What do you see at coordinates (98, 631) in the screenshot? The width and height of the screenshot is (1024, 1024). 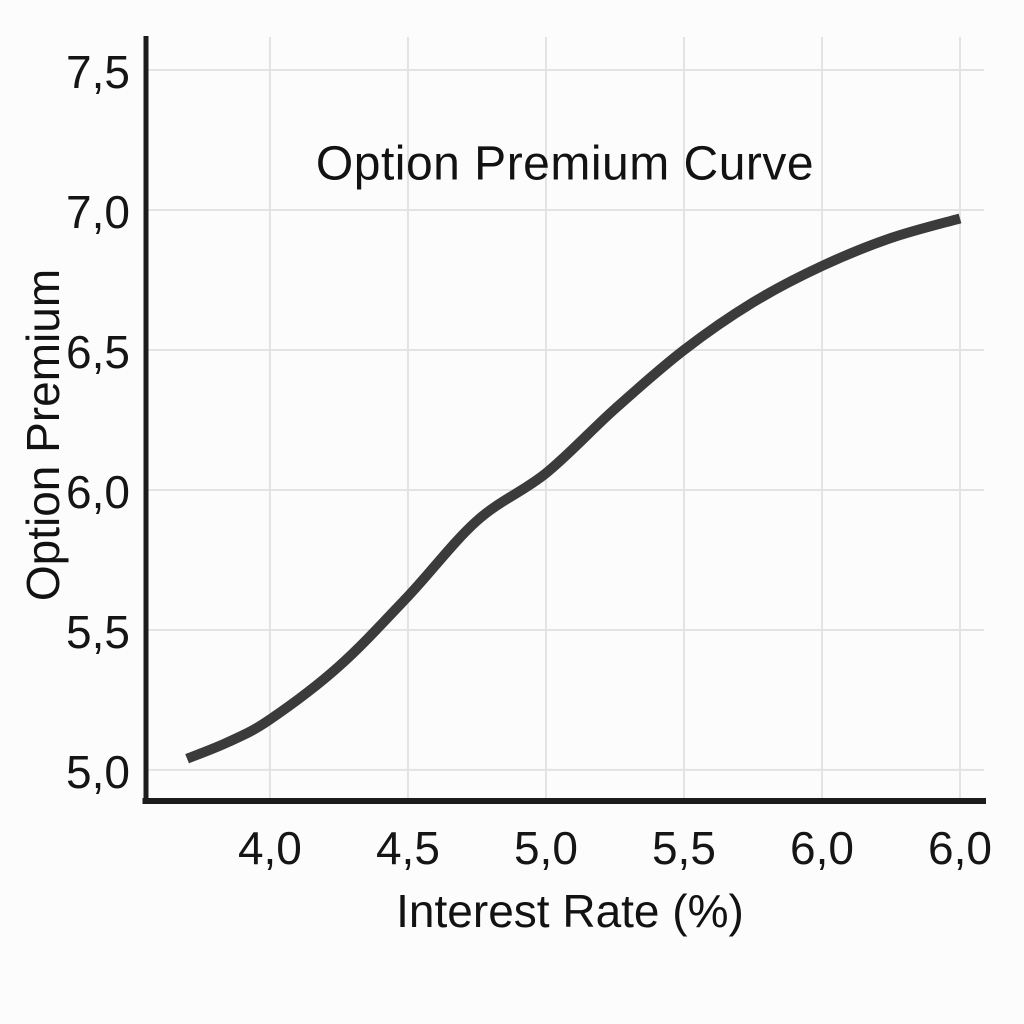 I see `y-tick-label: 5,5` at bounding box center [98, 631].